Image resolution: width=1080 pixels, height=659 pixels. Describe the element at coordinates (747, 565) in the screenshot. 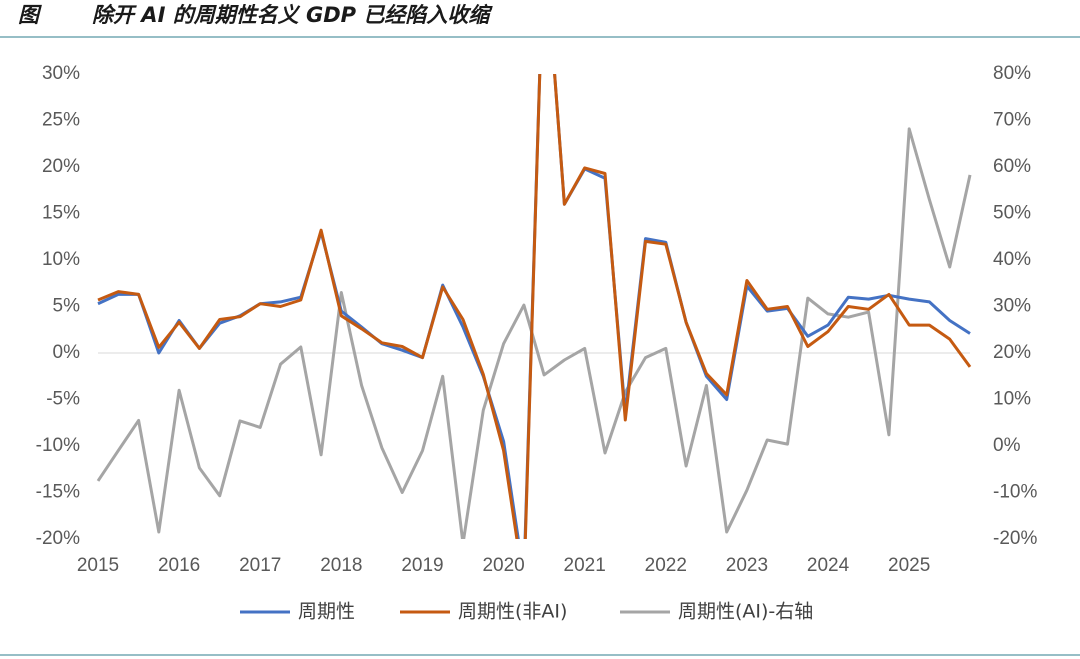

I see `x-tick-label: 2023` at that location.